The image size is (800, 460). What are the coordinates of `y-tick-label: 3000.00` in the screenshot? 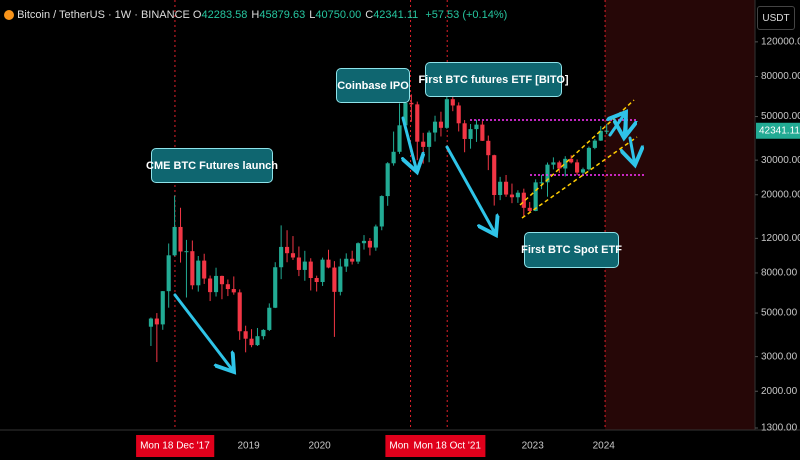 It's located at (779, 356).